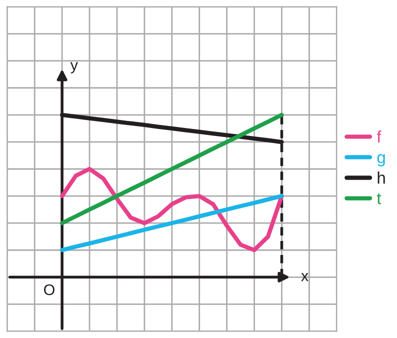 The image size is (397, 338). What do you see at coordinates (379, 198) in the screenshot?
I see `legend-label: t` at bounding box center [379, 198].